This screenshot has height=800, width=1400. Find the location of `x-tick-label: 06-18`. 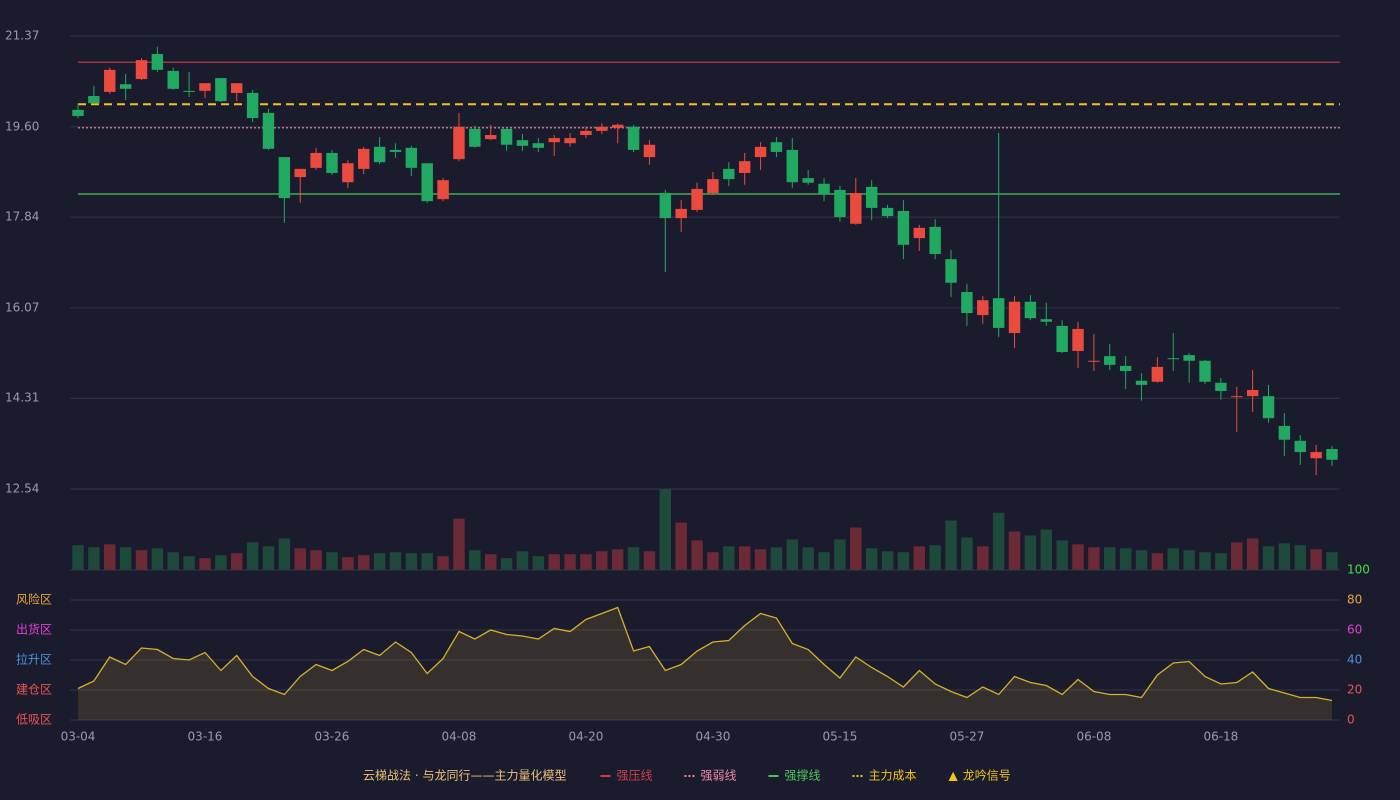

x-tick-label: 06-18 is located at coordinates (1220, 737).